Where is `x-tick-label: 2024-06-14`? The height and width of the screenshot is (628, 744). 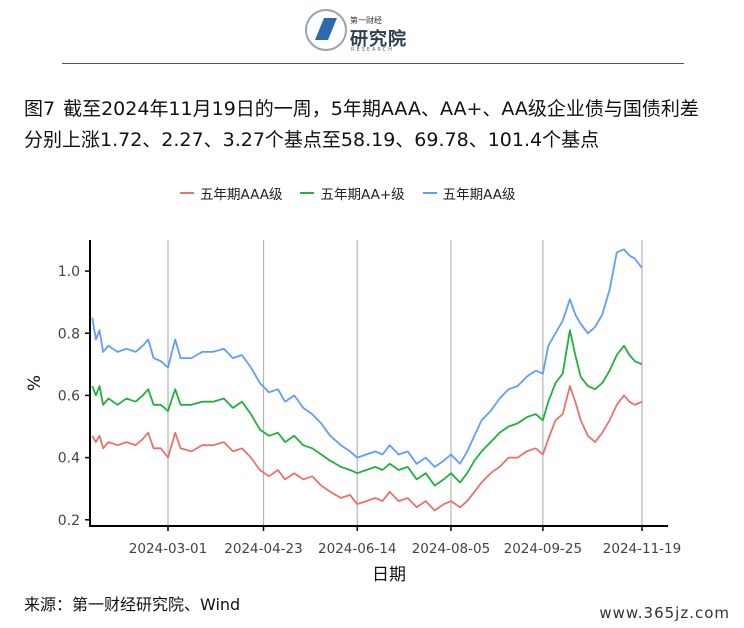 x-tick-label: 2024-06-14 is located at coordinates (357, 549).